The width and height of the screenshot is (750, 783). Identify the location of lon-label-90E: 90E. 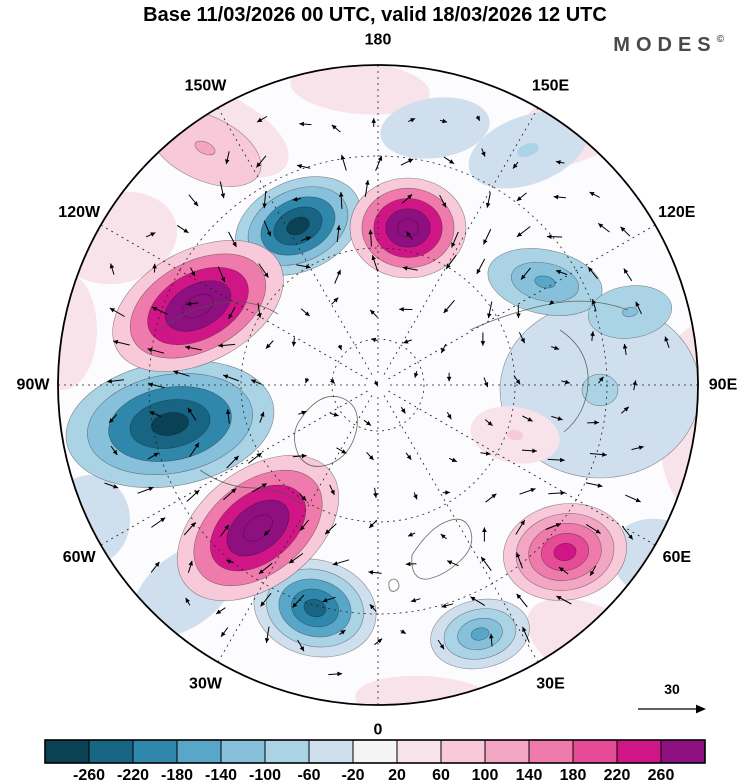
(723, 385).